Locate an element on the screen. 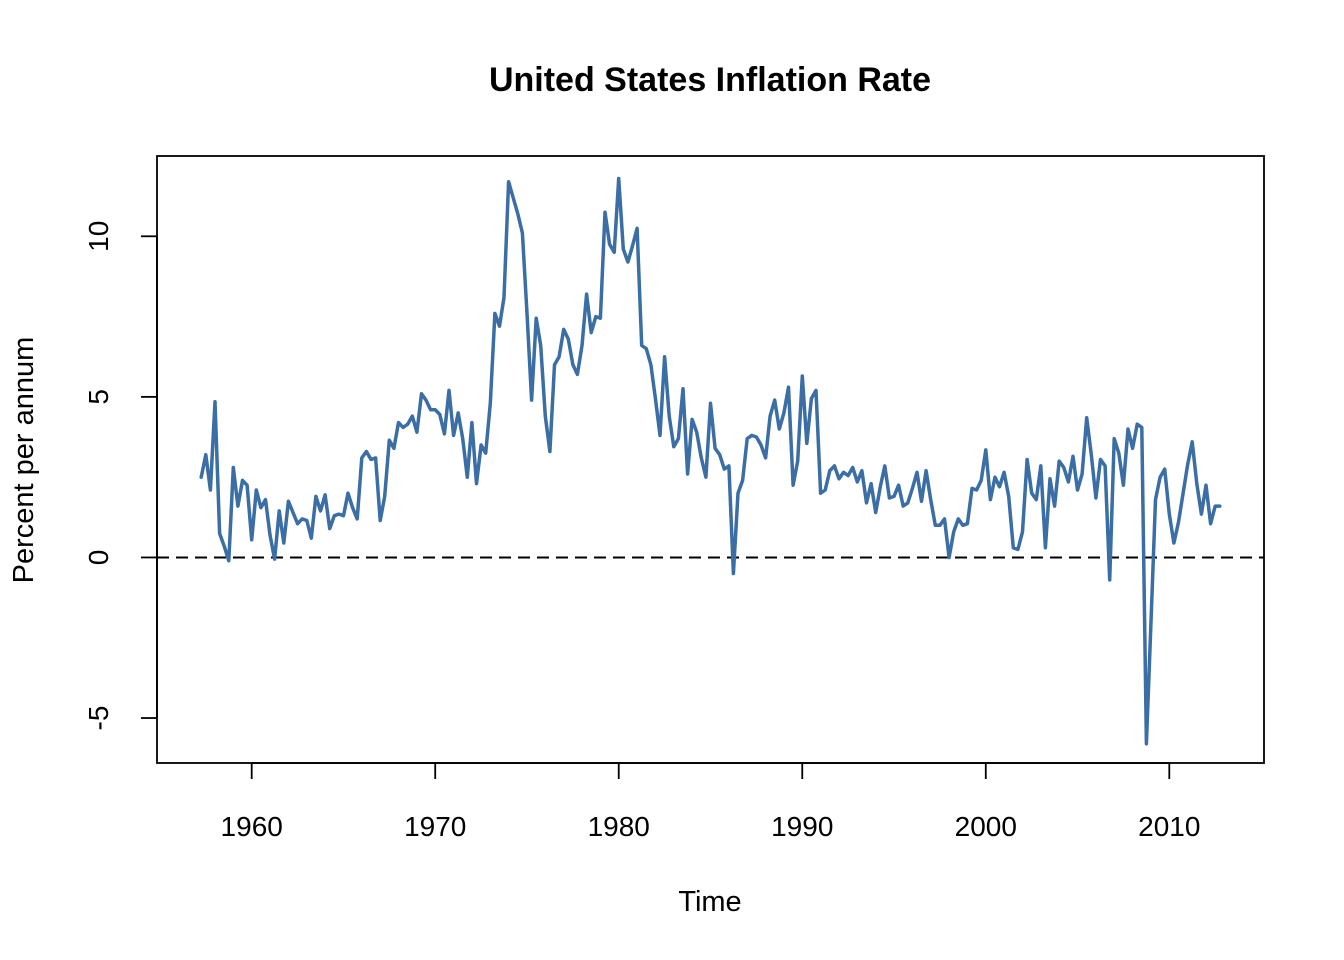  x-tick-label: 1990 is located at coordinates (802, 826).